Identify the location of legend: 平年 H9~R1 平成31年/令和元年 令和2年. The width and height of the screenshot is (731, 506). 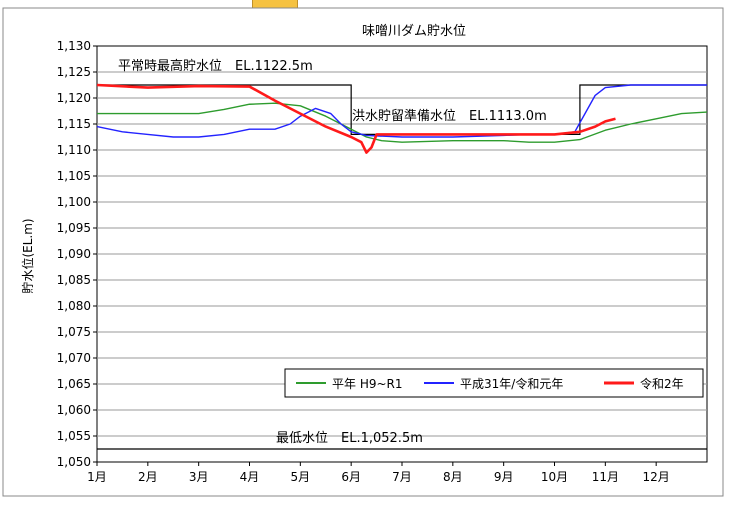
(494, 383).